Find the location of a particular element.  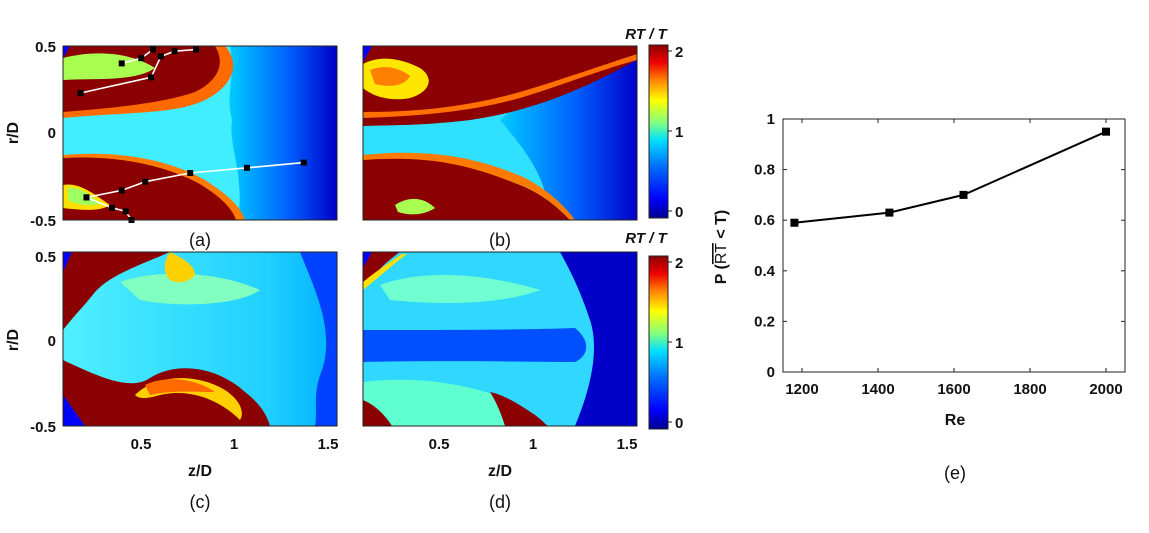

colorbar-bottom-tick-1: 1 is located at coordinates (679, 343).